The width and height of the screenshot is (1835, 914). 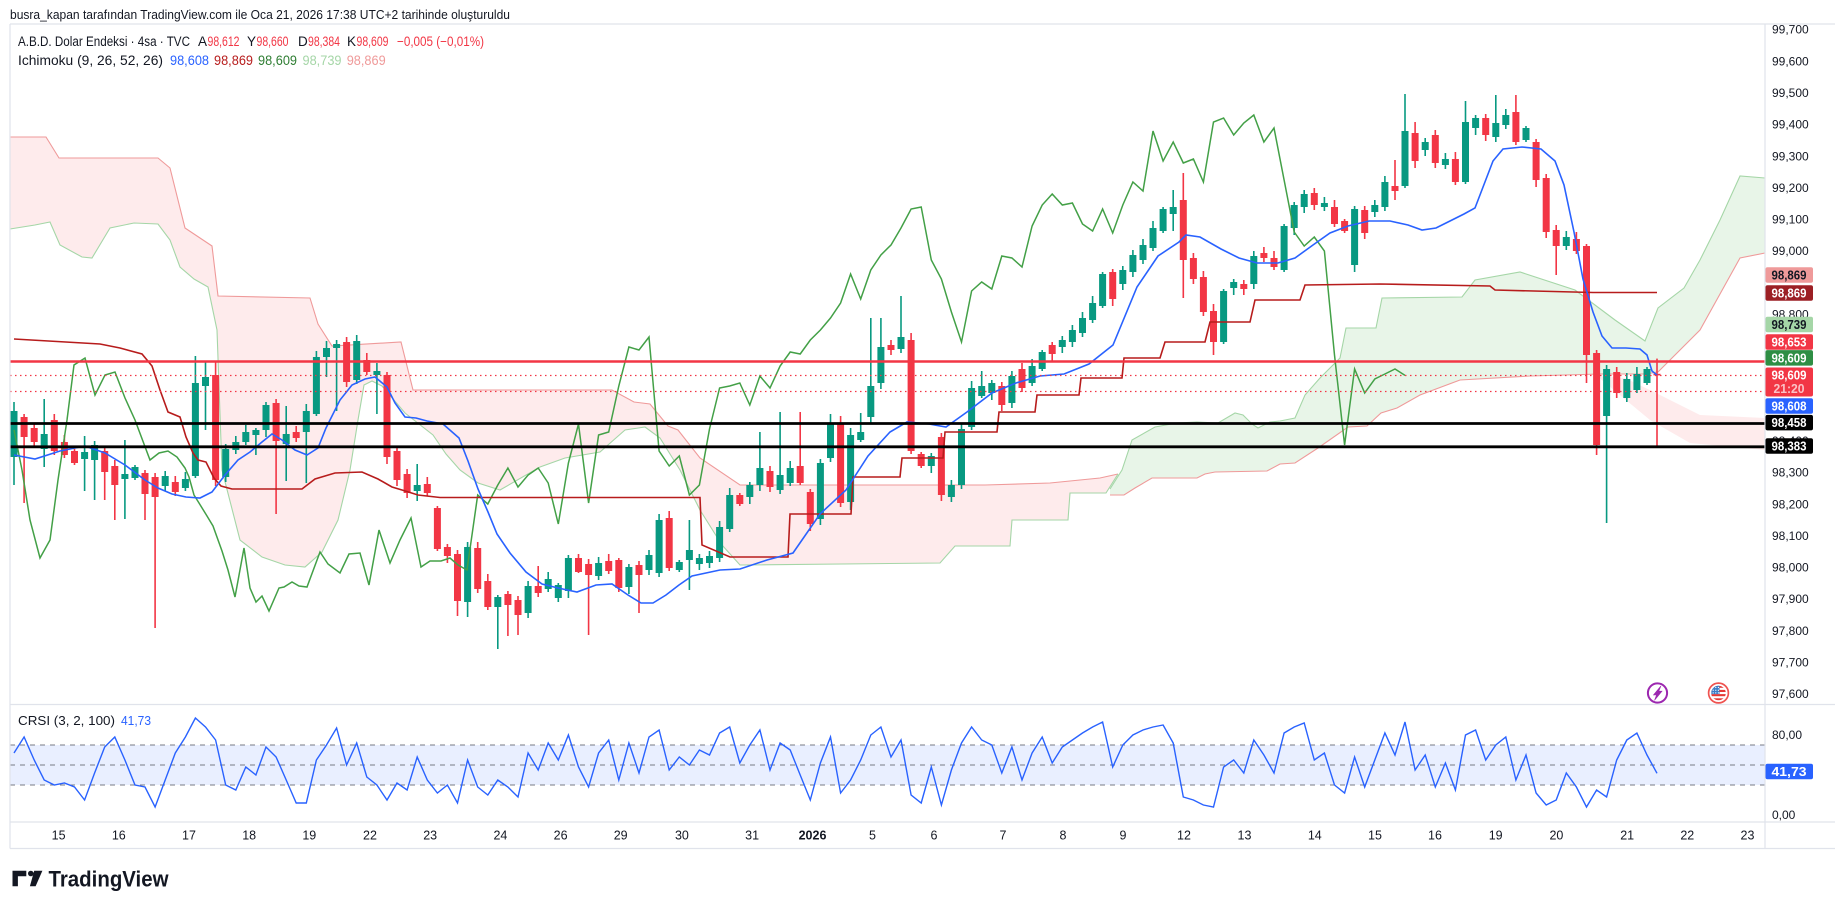 What do you see at coordinates (1790, 156) in the screenshot?
I see `svg-text: 99,300` at bounding box center [1790, 156].